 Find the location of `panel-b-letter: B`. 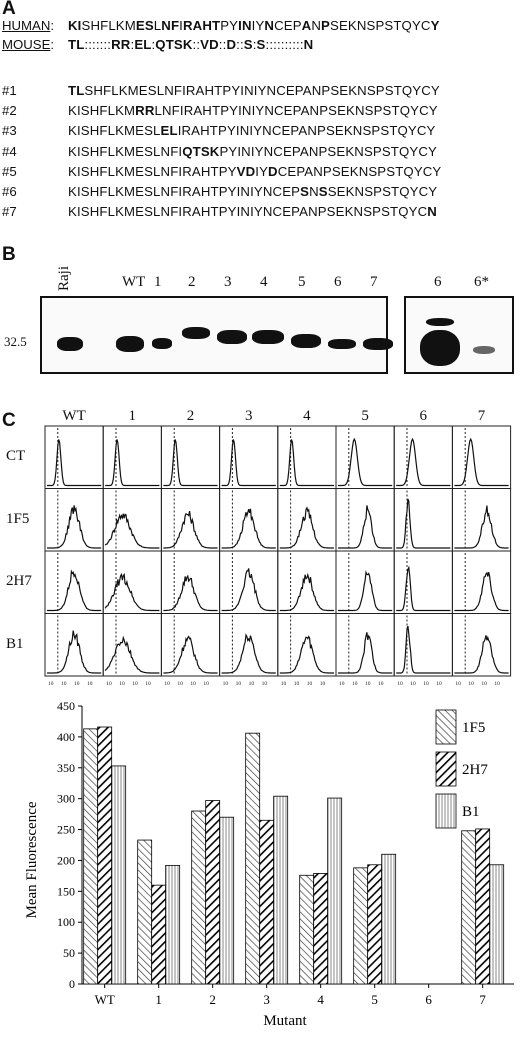

panel-b-letter: B is located at coordinates (9, 254).